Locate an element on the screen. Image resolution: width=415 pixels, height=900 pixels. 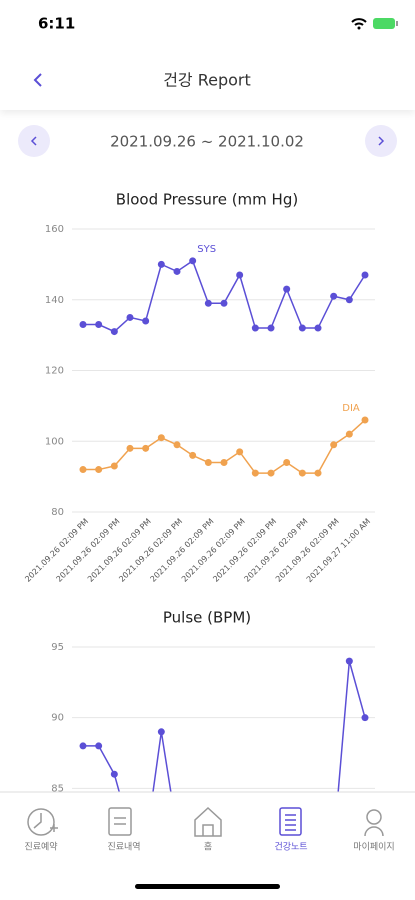
tab-label: 진료예약 is located at coordinates (40, 847).